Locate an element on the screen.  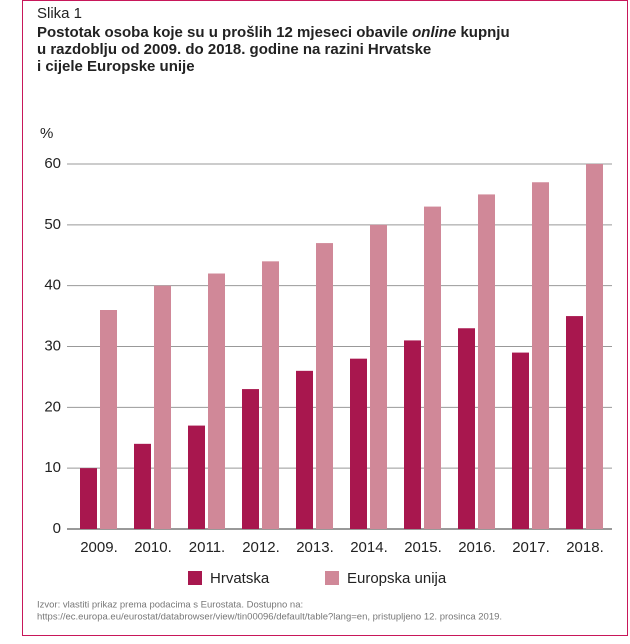
x-tick-label: 2013. is located at coordinates (315, 547).